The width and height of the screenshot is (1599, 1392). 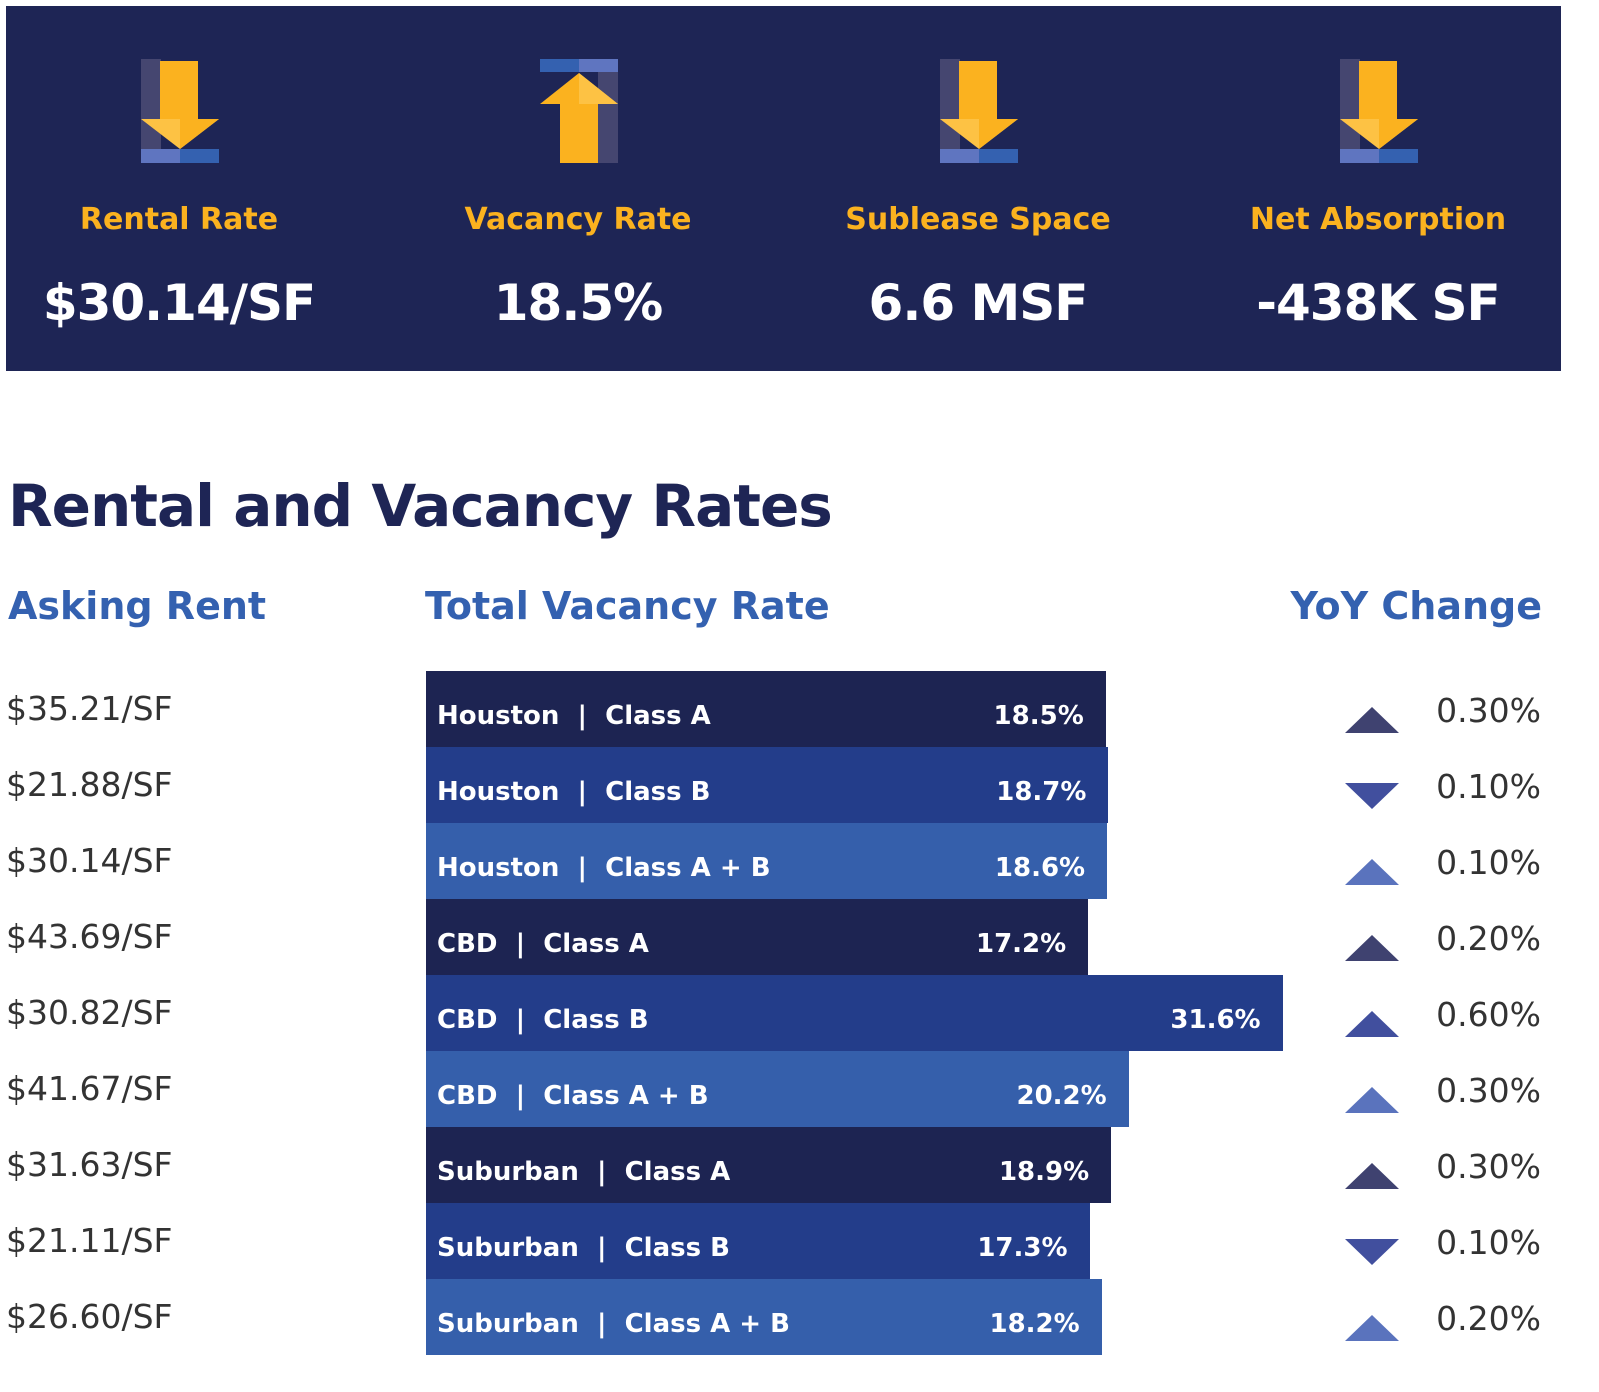 What do you see at coordinates (179, 303) in the screenshot?
I see `kpi-value: $30.14/SF` at bounding box center [179, 303].